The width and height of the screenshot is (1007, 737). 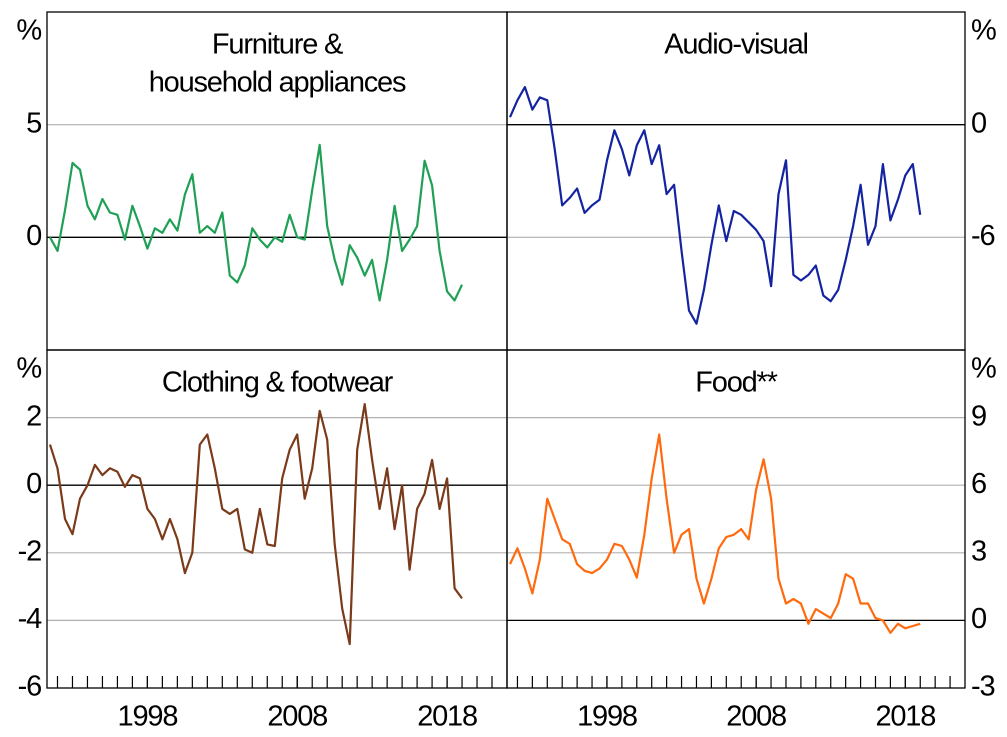 What do you see at coordinates (736, 45) in the screenshot?
I see `panel-title: Audio-visual` at bounding box center [736, 45].